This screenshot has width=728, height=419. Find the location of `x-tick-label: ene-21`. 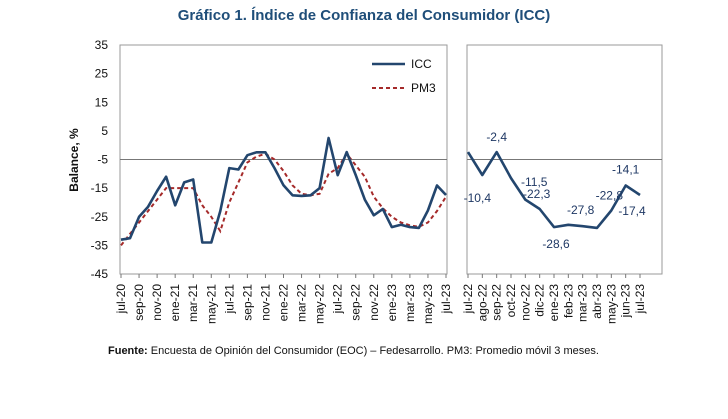

x-tick-label: ene-21 is located at coordinates (175, 303).